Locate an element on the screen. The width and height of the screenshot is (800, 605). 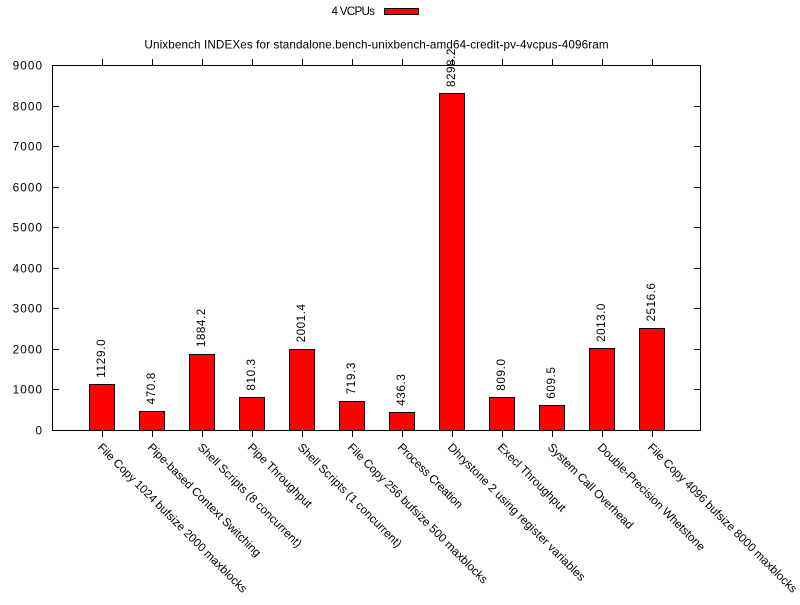
svg-text: 436.3 is located at coordinates (401, 390).